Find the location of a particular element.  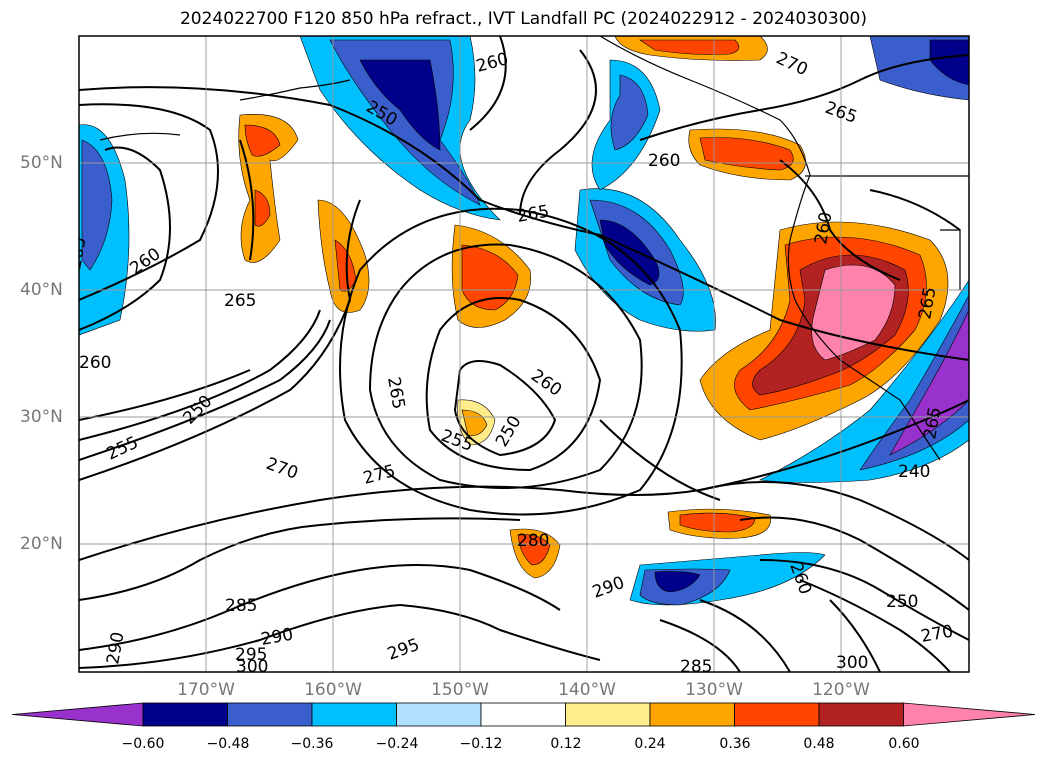

contour-label: 280 is located at coordinates (533, 541).